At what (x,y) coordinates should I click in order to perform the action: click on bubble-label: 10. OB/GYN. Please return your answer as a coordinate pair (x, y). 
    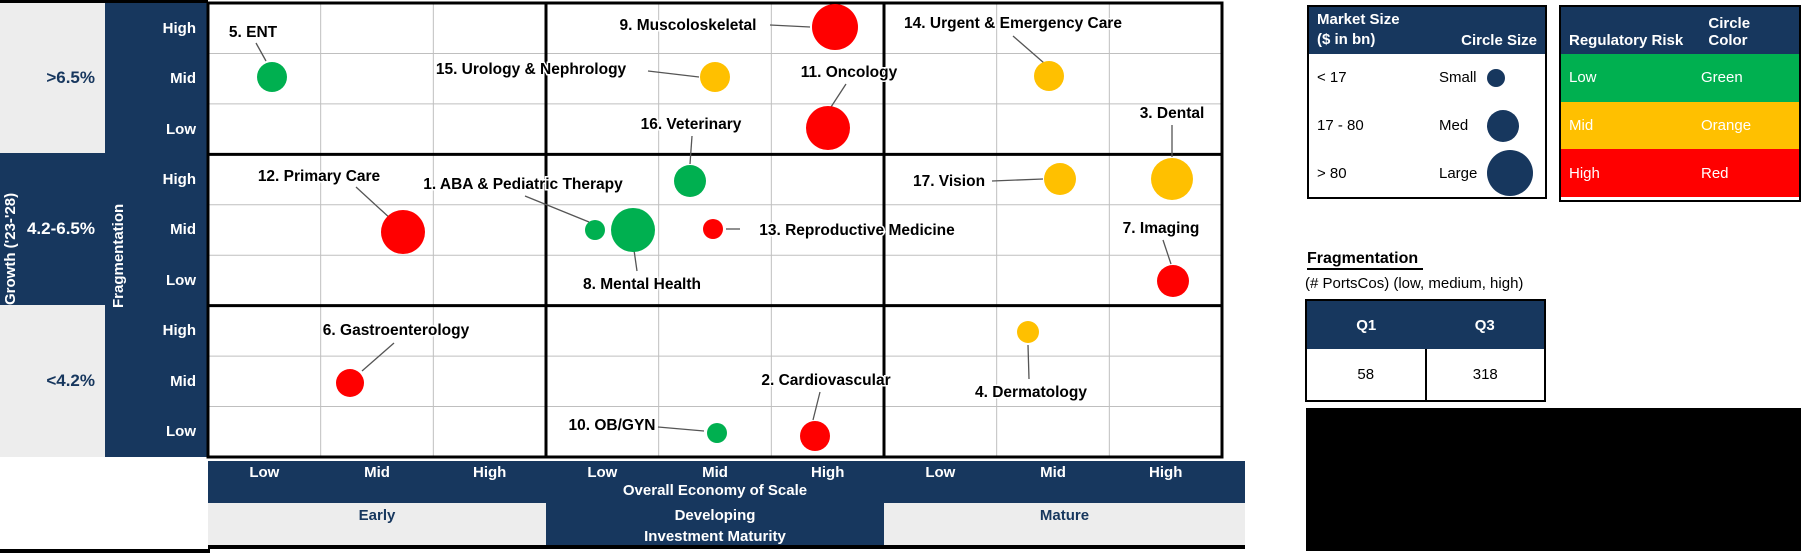
    Looking at the image, I should click on (612, 425).